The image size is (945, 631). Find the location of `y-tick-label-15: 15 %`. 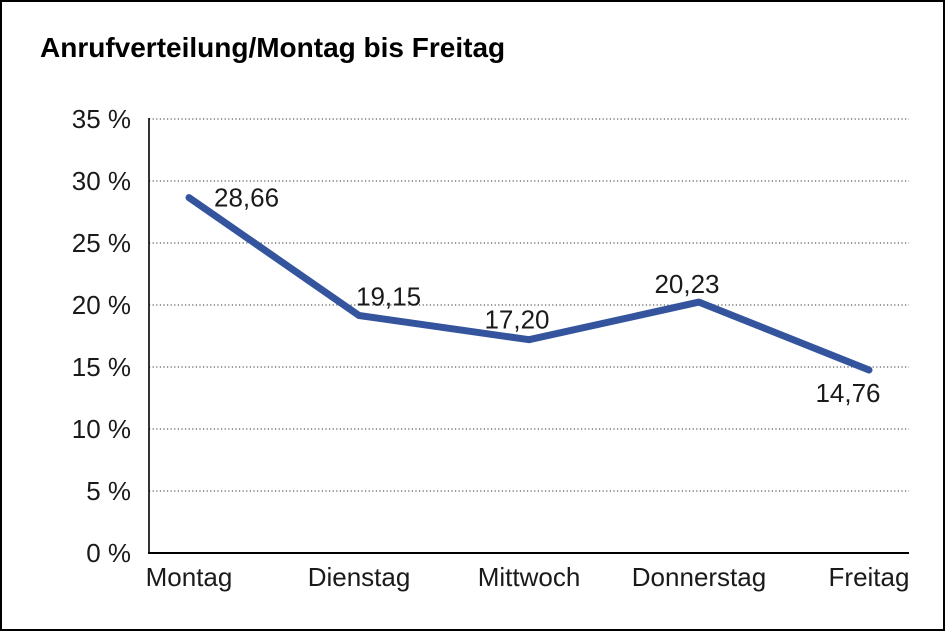

y-tick-label-15: 15 % is located at coordinates (101, 367).